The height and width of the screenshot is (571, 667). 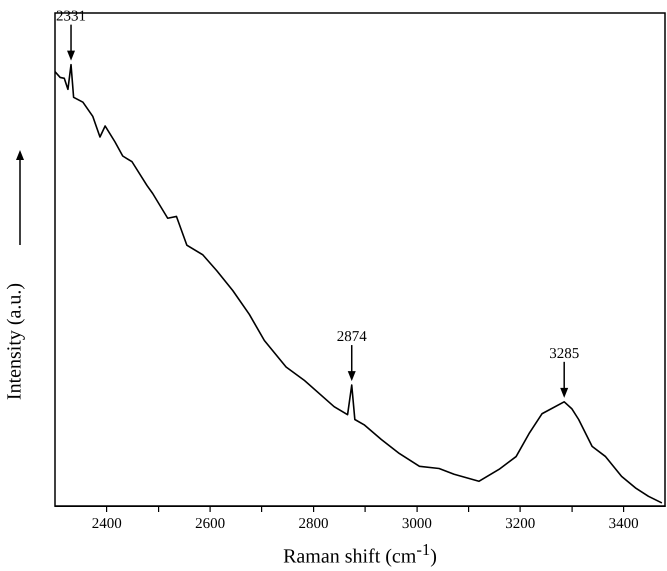 I want to click on annotation: 2874, so click(x=352, y=337).